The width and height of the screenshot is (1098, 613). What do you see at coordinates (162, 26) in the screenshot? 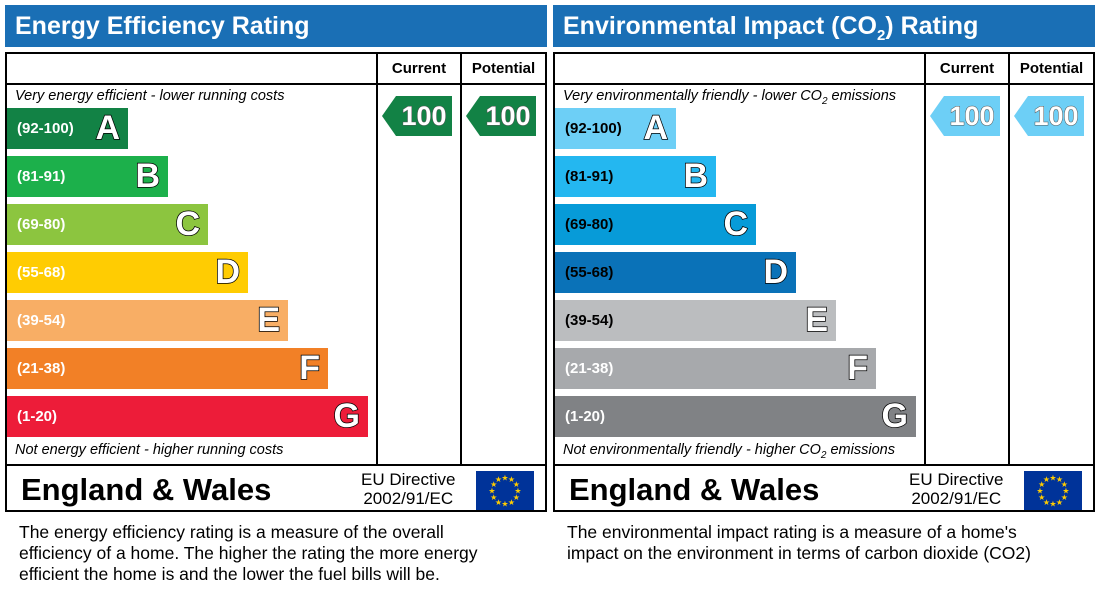
I see `title-text: Energy Efficiency Rating` at bounding box center [162, 26].